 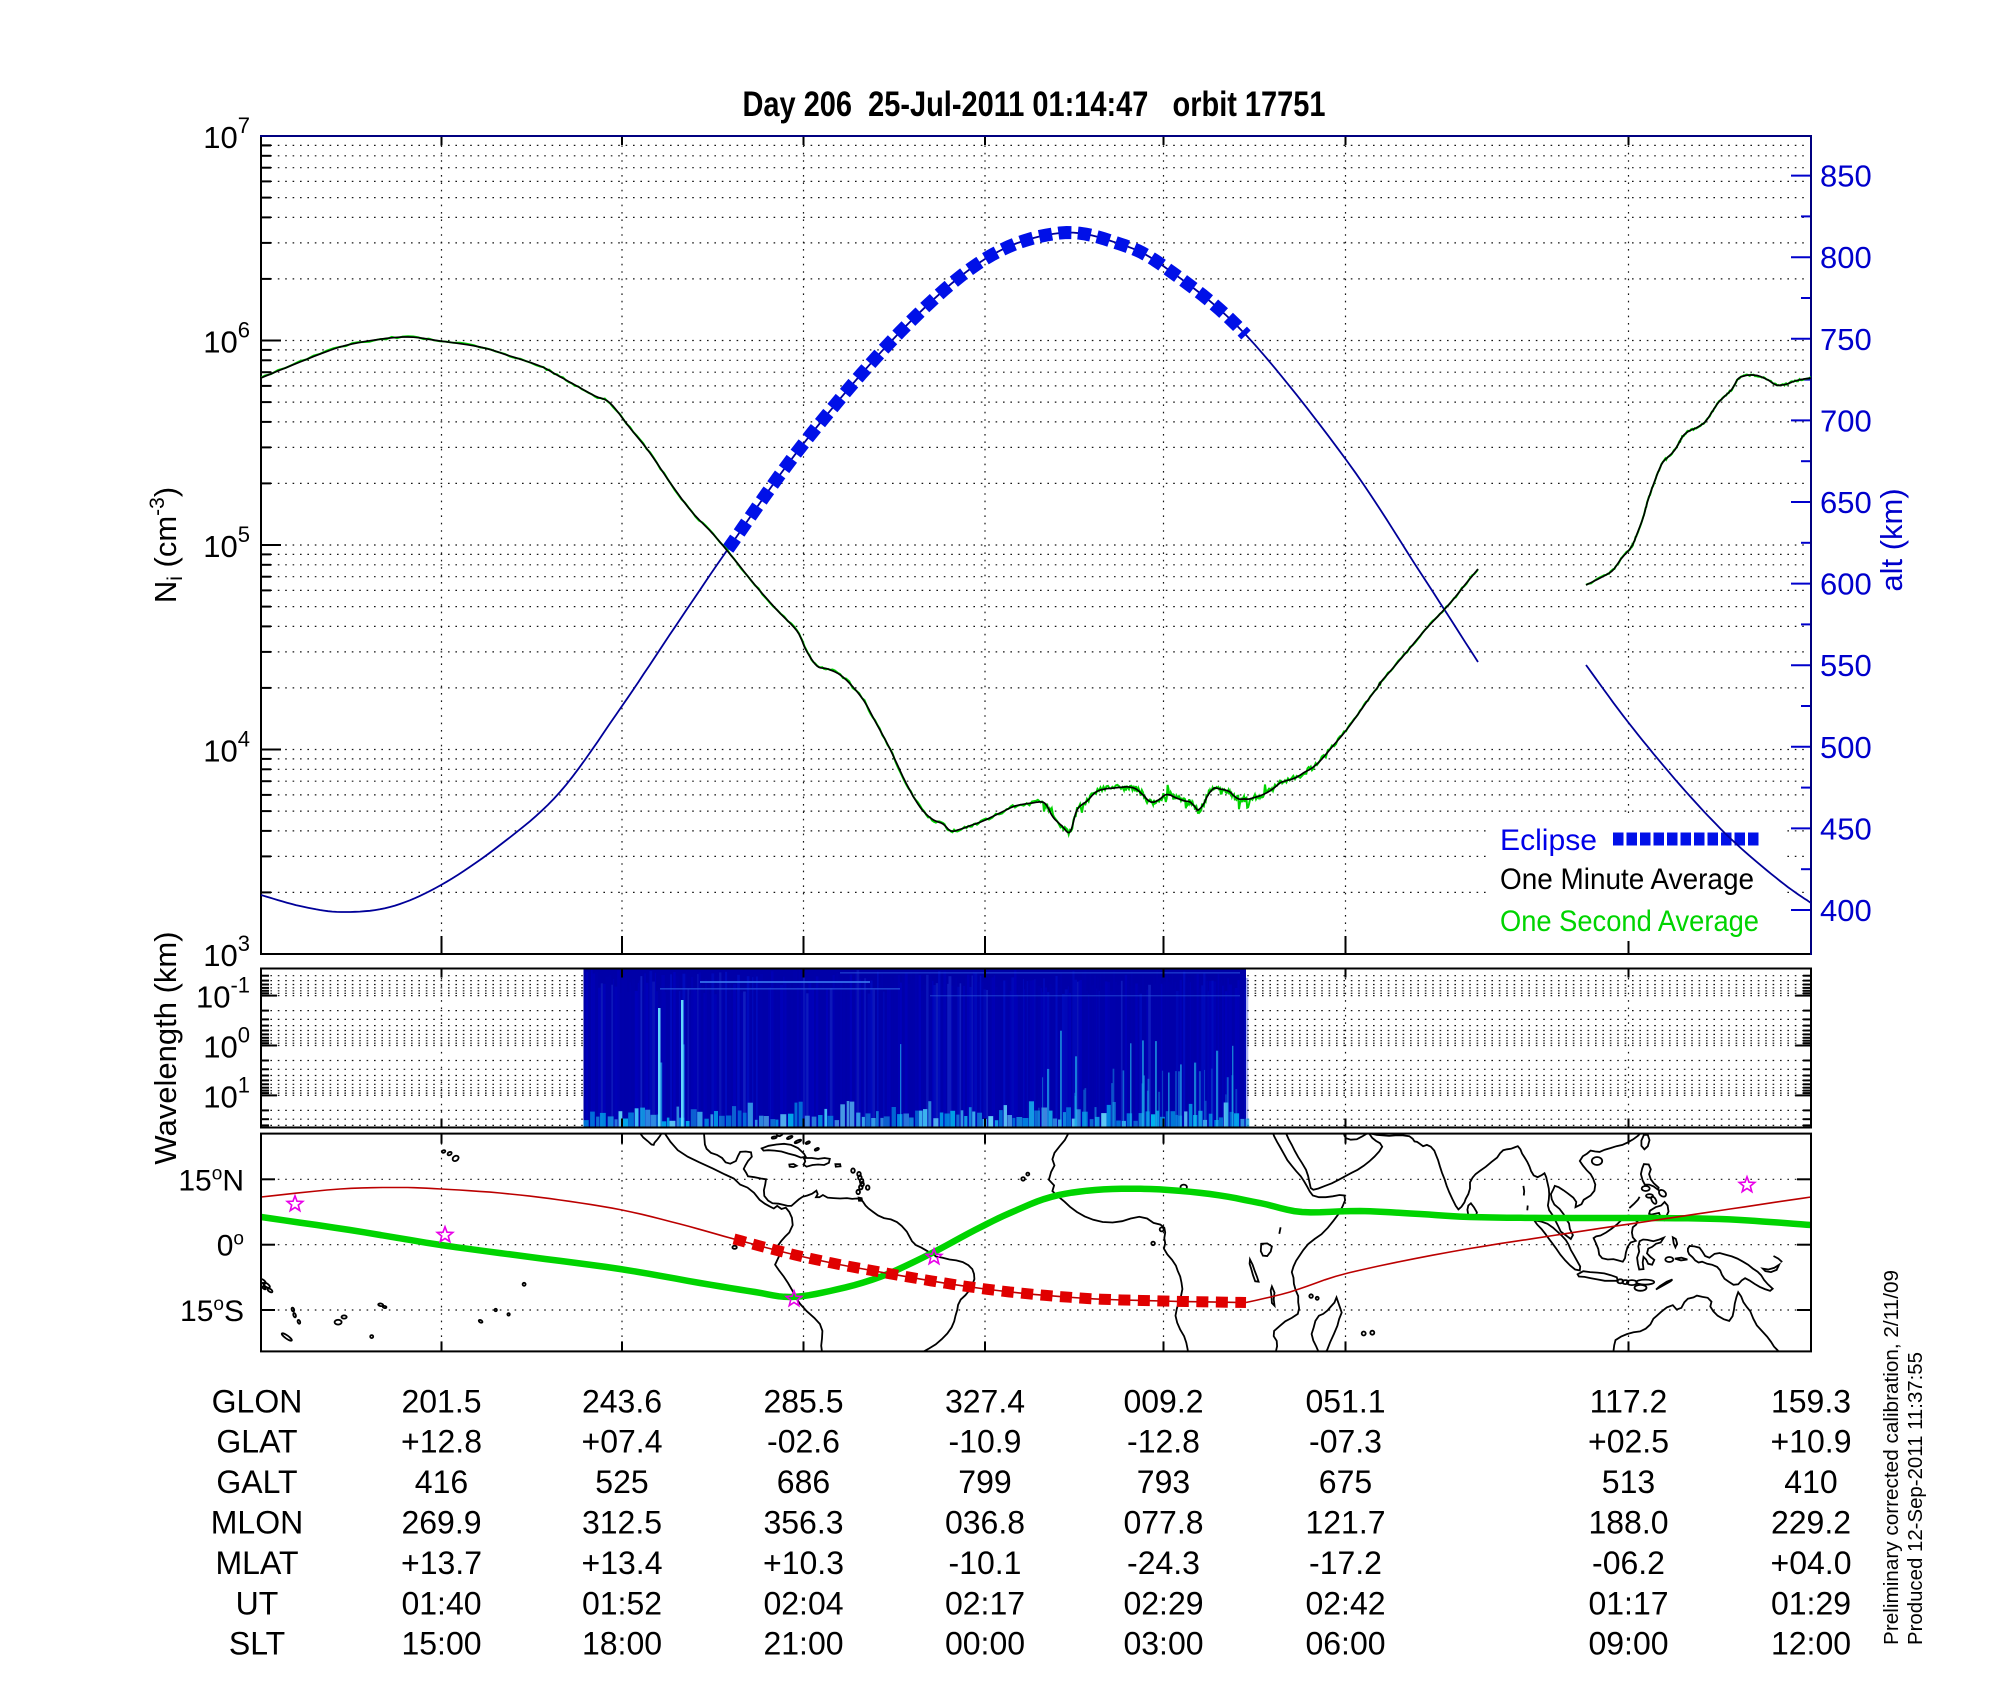 I want to click on svg-text: 01:52, so click(x=622, y=1603).